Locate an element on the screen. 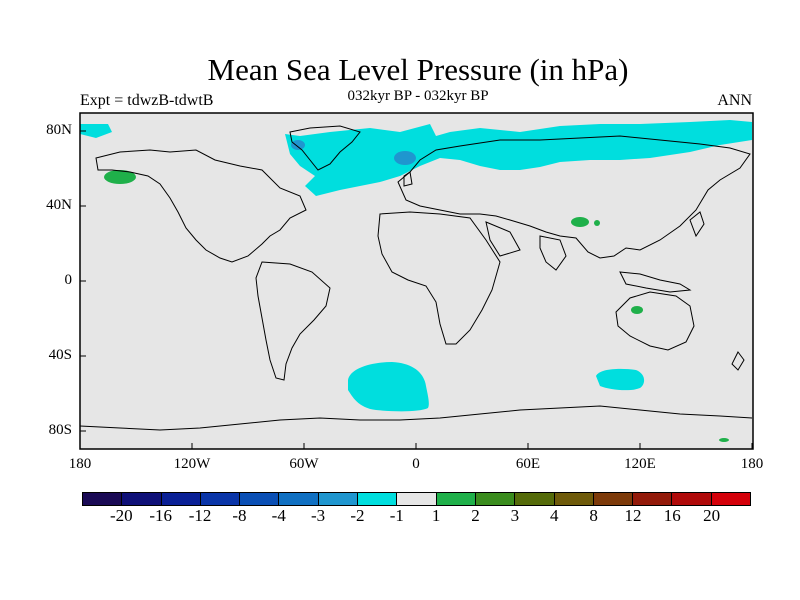 This screenshot has height=600, width=800. lon-label-180w: 180 is located at coordinates (80, 464).